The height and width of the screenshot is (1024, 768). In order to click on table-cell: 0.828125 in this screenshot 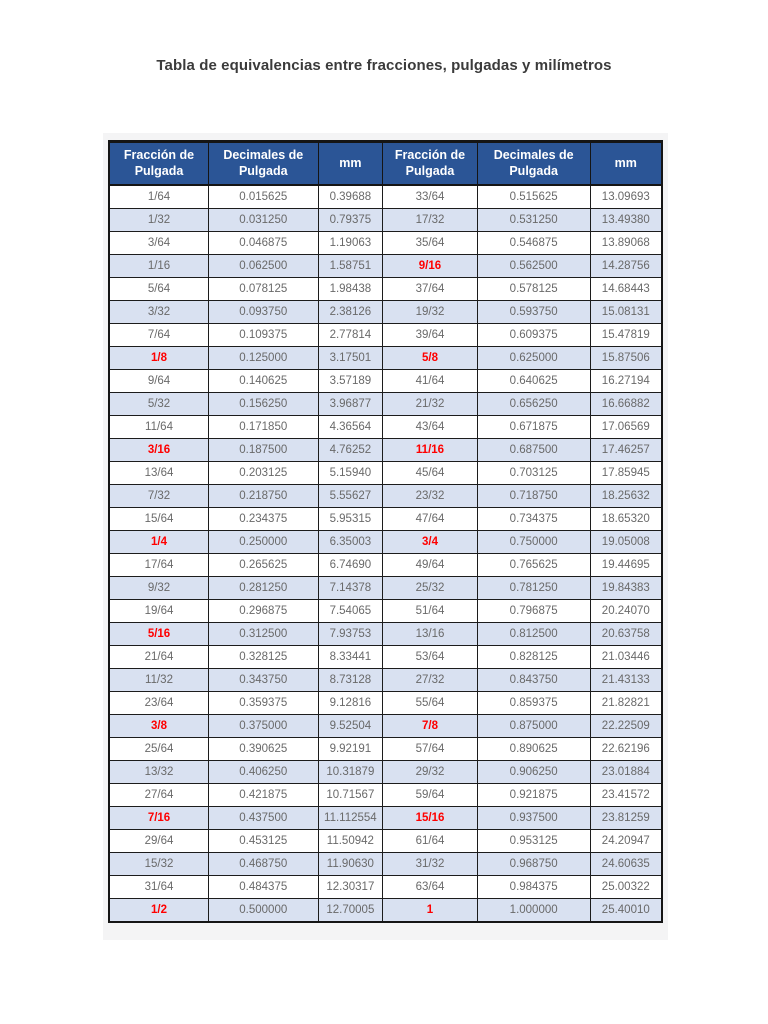, I will do `click(533, 656)`.